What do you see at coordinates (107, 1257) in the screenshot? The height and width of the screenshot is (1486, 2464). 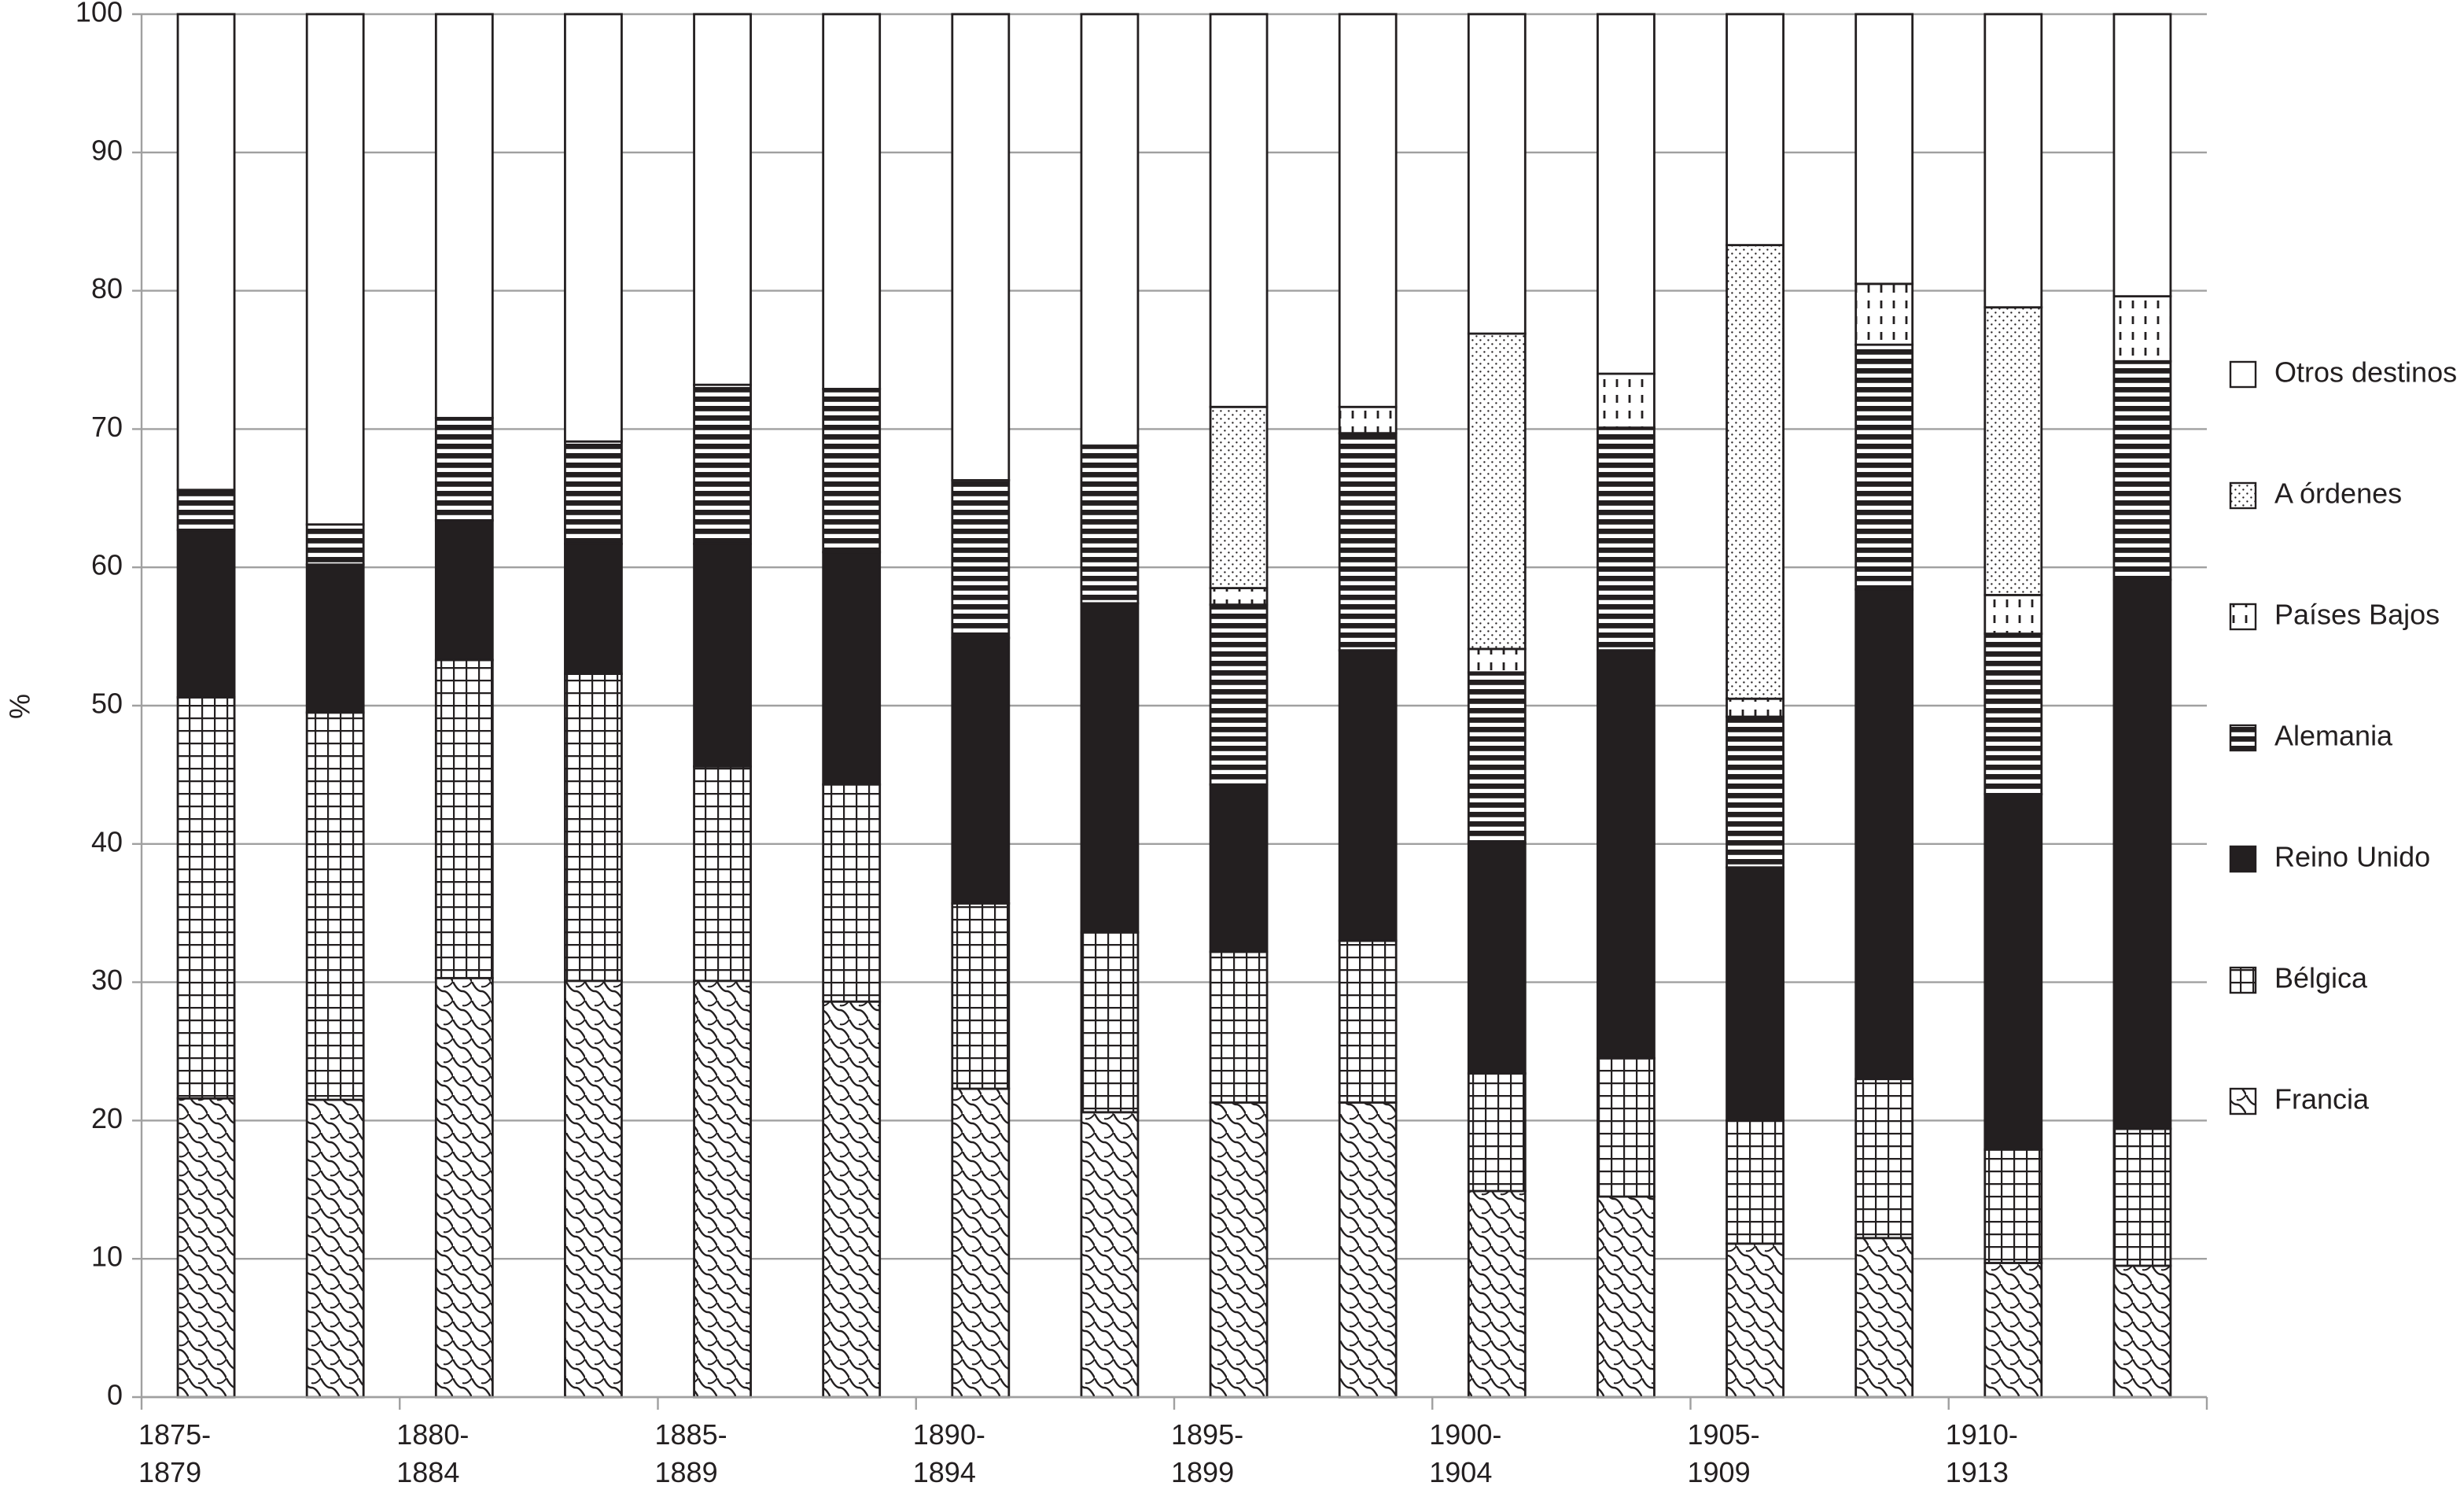 I see `y-tick-label: 10` at bounding box center [107, 1257].